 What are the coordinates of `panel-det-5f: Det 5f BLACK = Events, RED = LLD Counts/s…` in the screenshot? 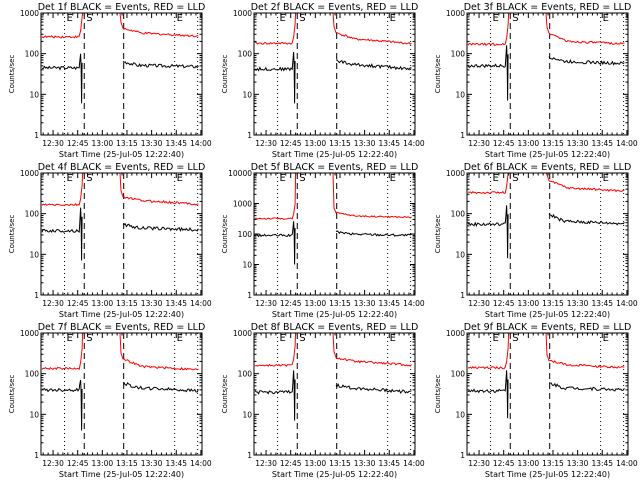 It's located at (319, 240).